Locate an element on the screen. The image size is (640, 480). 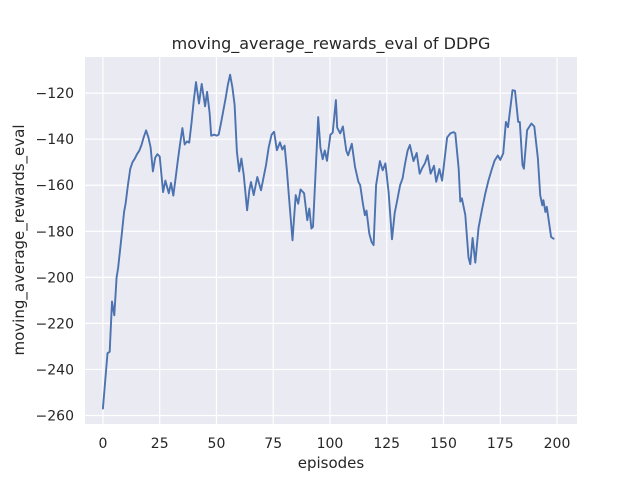
y-tick-label: −260 is located at coordinates (55, 416).